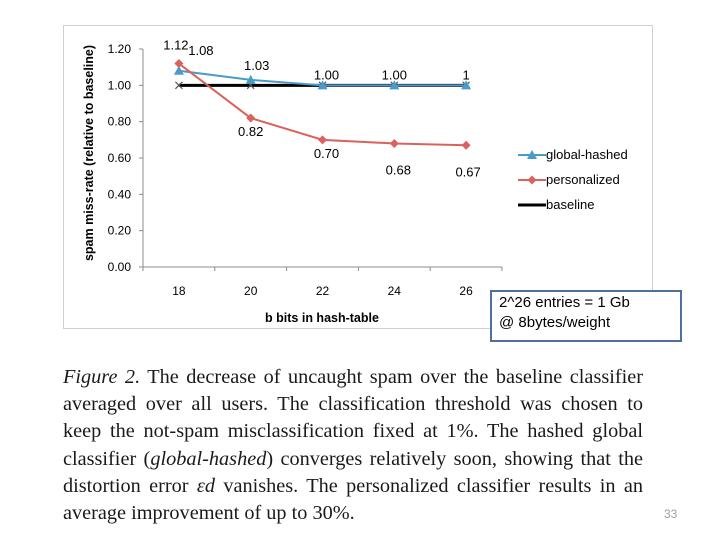 This screenshot has height=540, width=720. Describe the element at coordinates (102, 377) in the screenshot. I see `figure-label: Figure 2.` at that location.